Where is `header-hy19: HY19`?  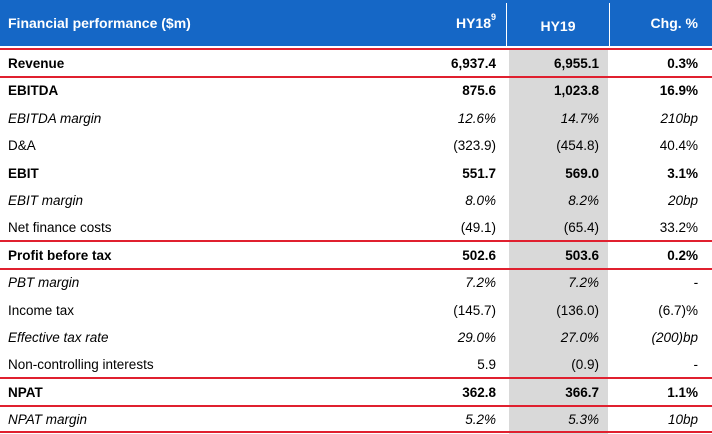 header-hy19: HY19 is located at coordinates (558, 26).